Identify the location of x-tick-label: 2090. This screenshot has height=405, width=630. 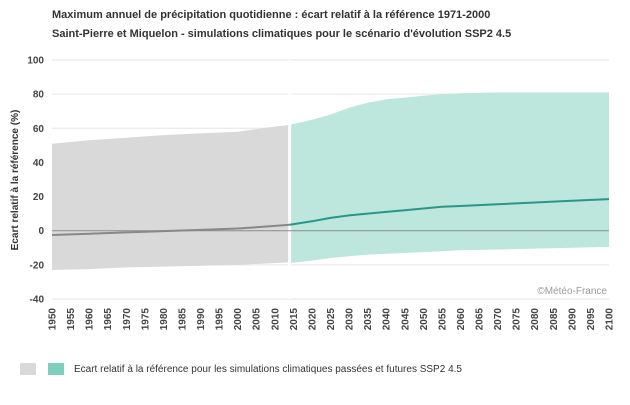
(572, 319).